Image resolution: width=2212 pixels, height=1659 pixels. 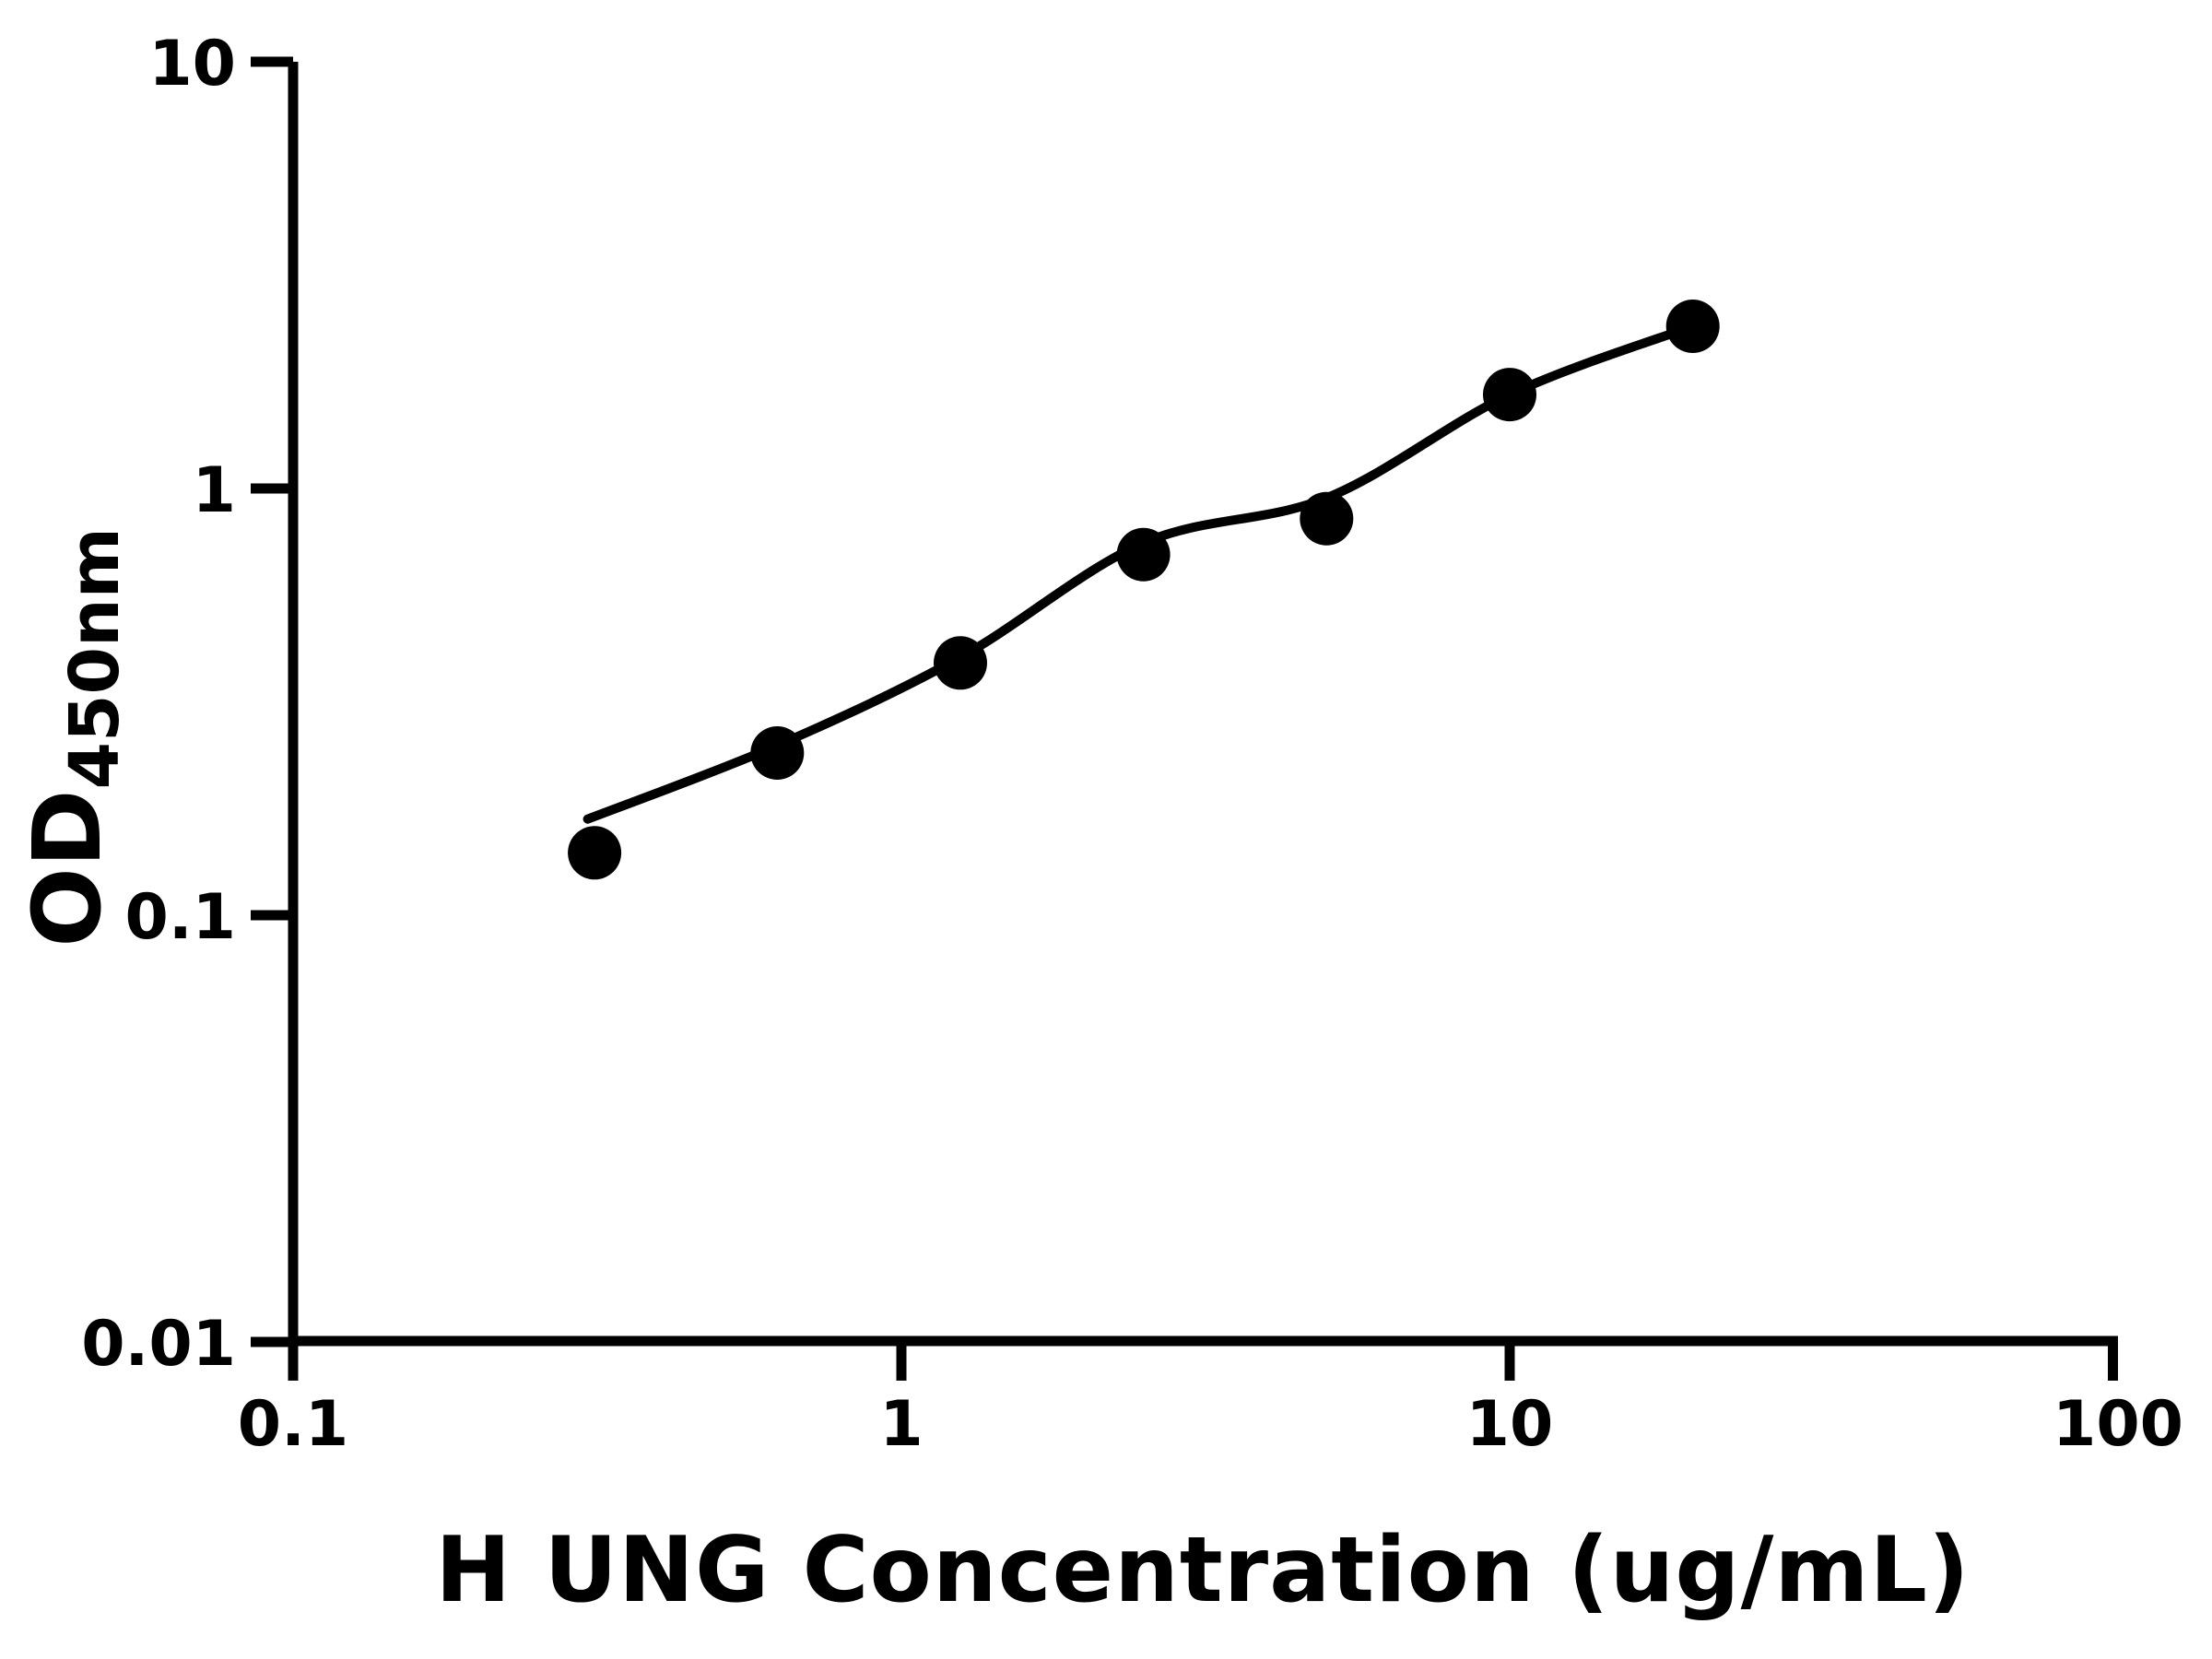 What do you see at coordinates (901, 1424) in the screenshot?
I see `x-tick-label: 1` at bounding box center [901, 1424].